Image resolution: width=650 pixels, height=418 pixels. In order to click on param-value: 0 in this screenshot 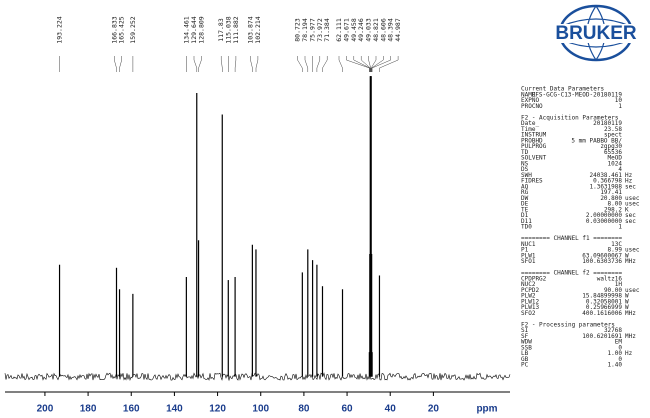, I will do `click(620, 347)`.